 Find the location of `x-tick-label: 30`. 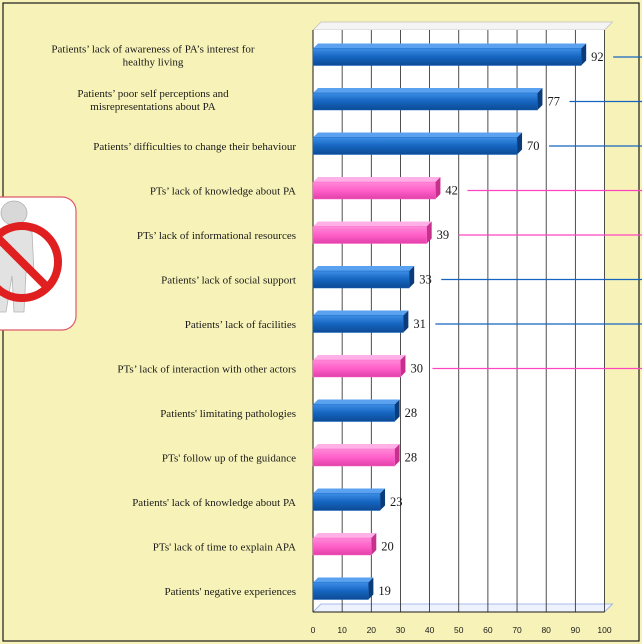

x-tick-label: 30 is located at coordinates (401, 630).